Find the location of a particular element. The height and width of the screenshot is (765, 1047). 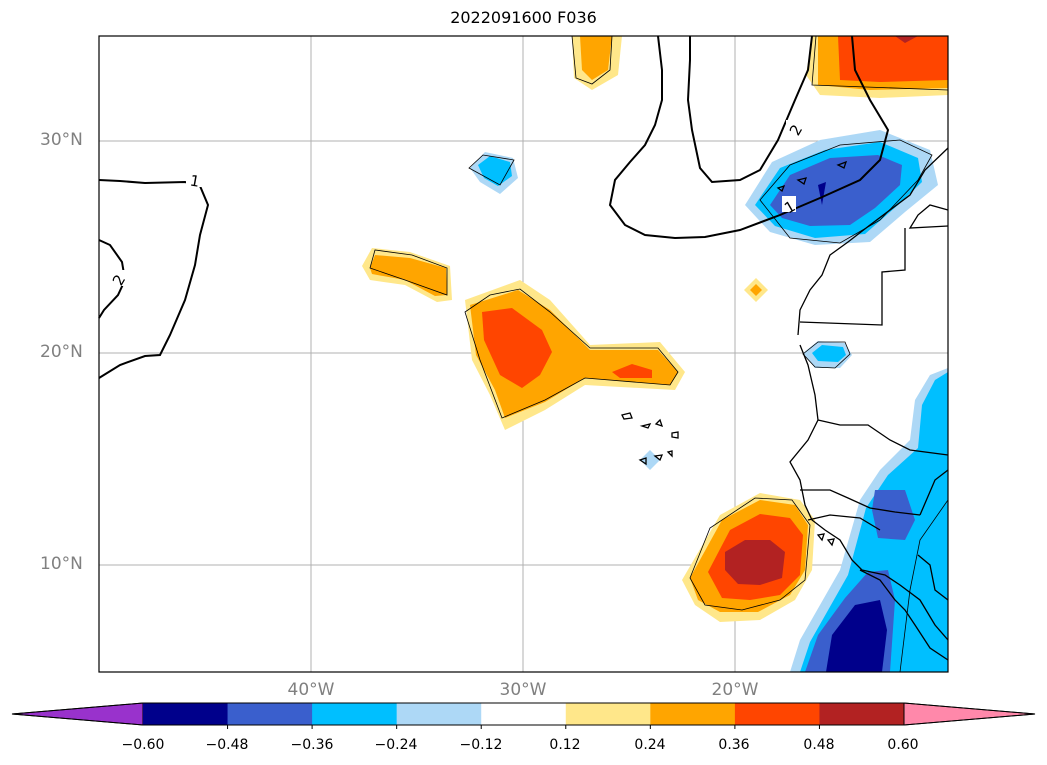

colorbar-tick: −0.36 is located at coordinates (312, 745).